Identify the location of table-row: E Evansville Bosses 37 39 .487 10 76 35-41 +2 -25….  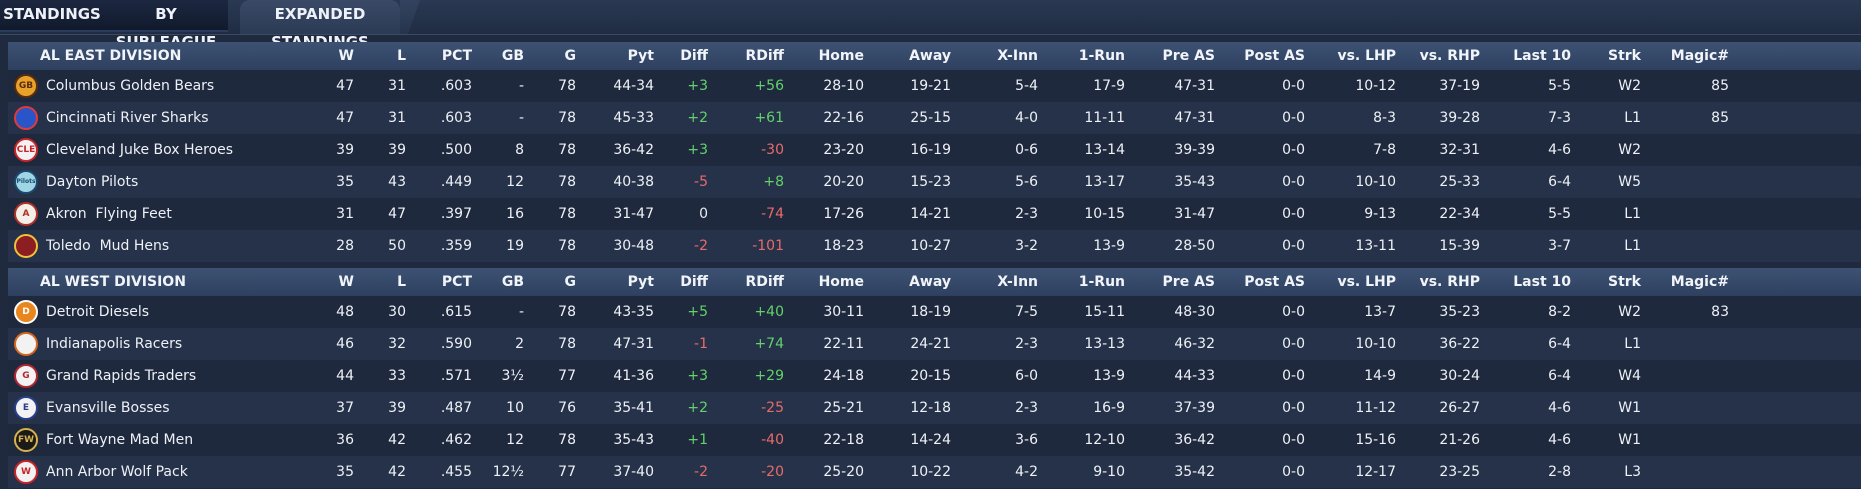
(934, 408).